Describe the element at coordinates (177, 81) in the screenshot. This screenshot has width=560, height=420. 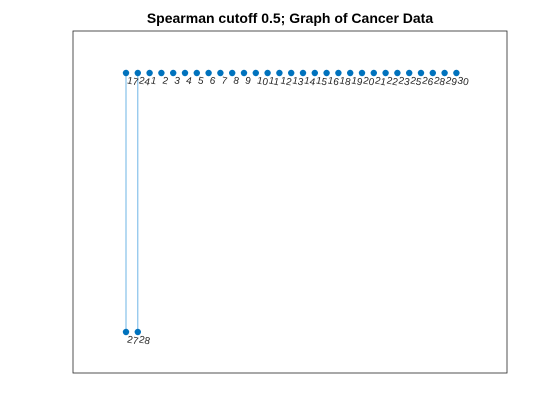
I see `node-label-3: 3` at that location.